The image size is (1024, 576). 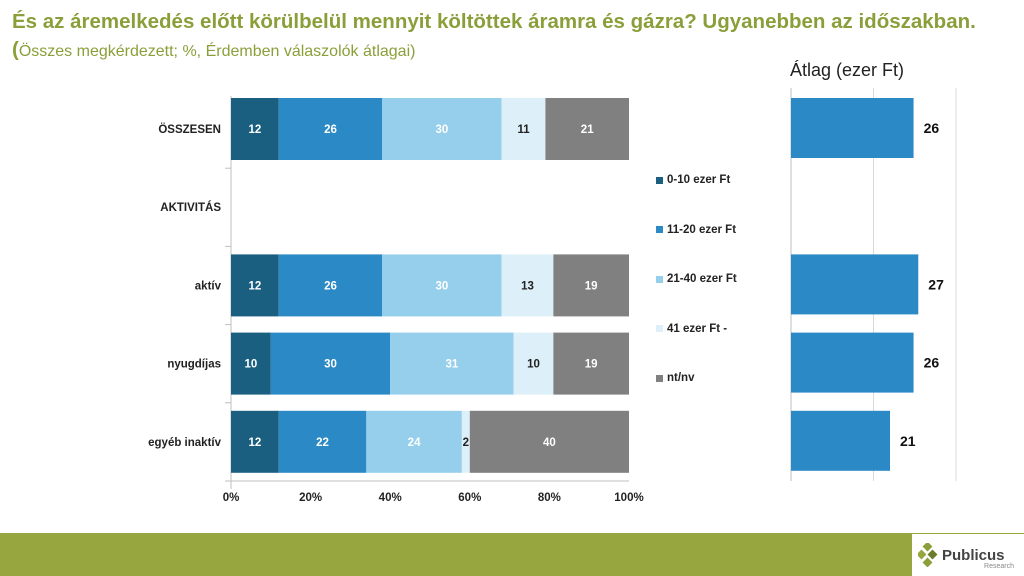 I want to click on legend-item: 0-10 ezer Ft, so click(x=693, y=180).